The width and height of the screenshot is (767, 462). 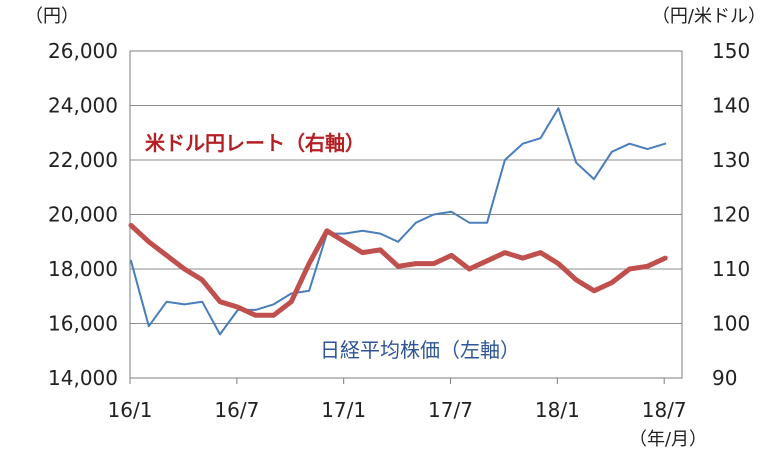 What do you see at coordinates (709, 16) in the screenshot?
I see `right-axis-unit: （円/米ドル）` at bounding box center [709, 16].